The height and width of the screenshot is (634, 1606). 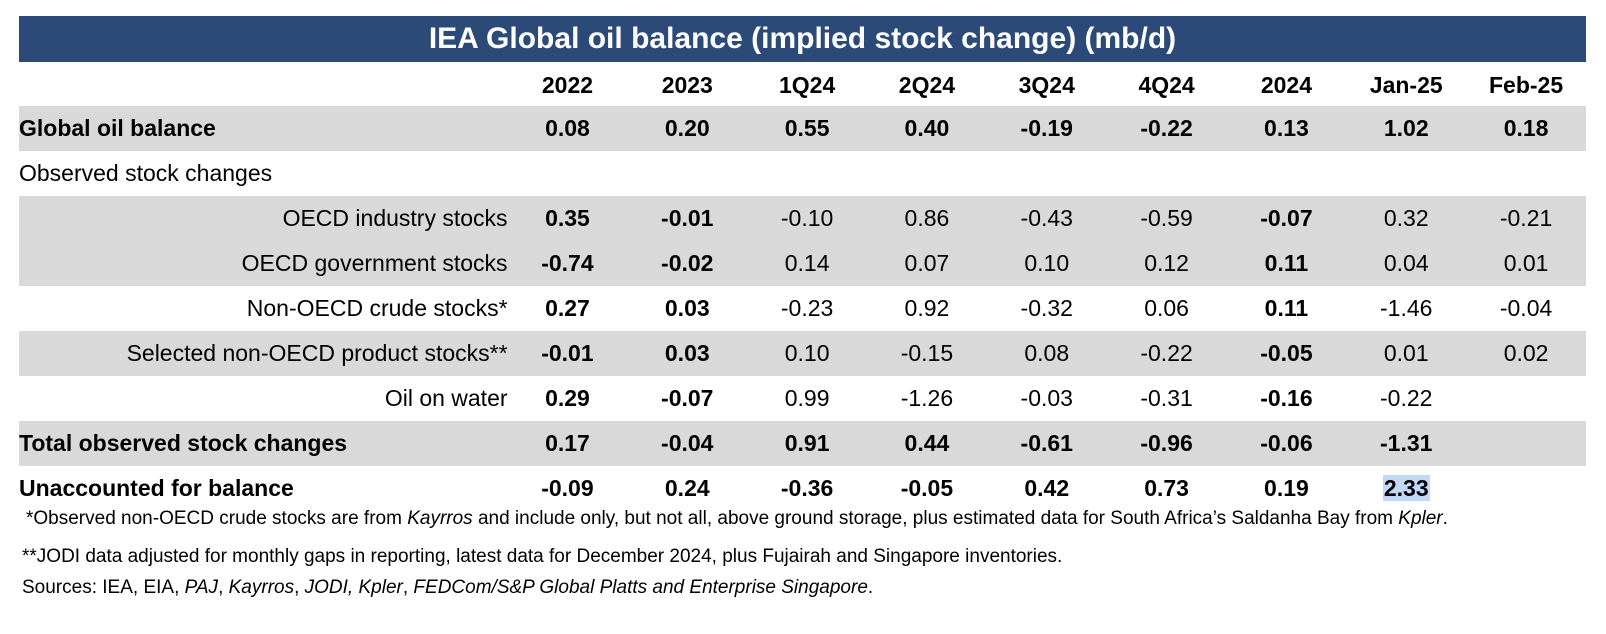 I want to click on value-cell: 0.40, so click(x=927, y=128).